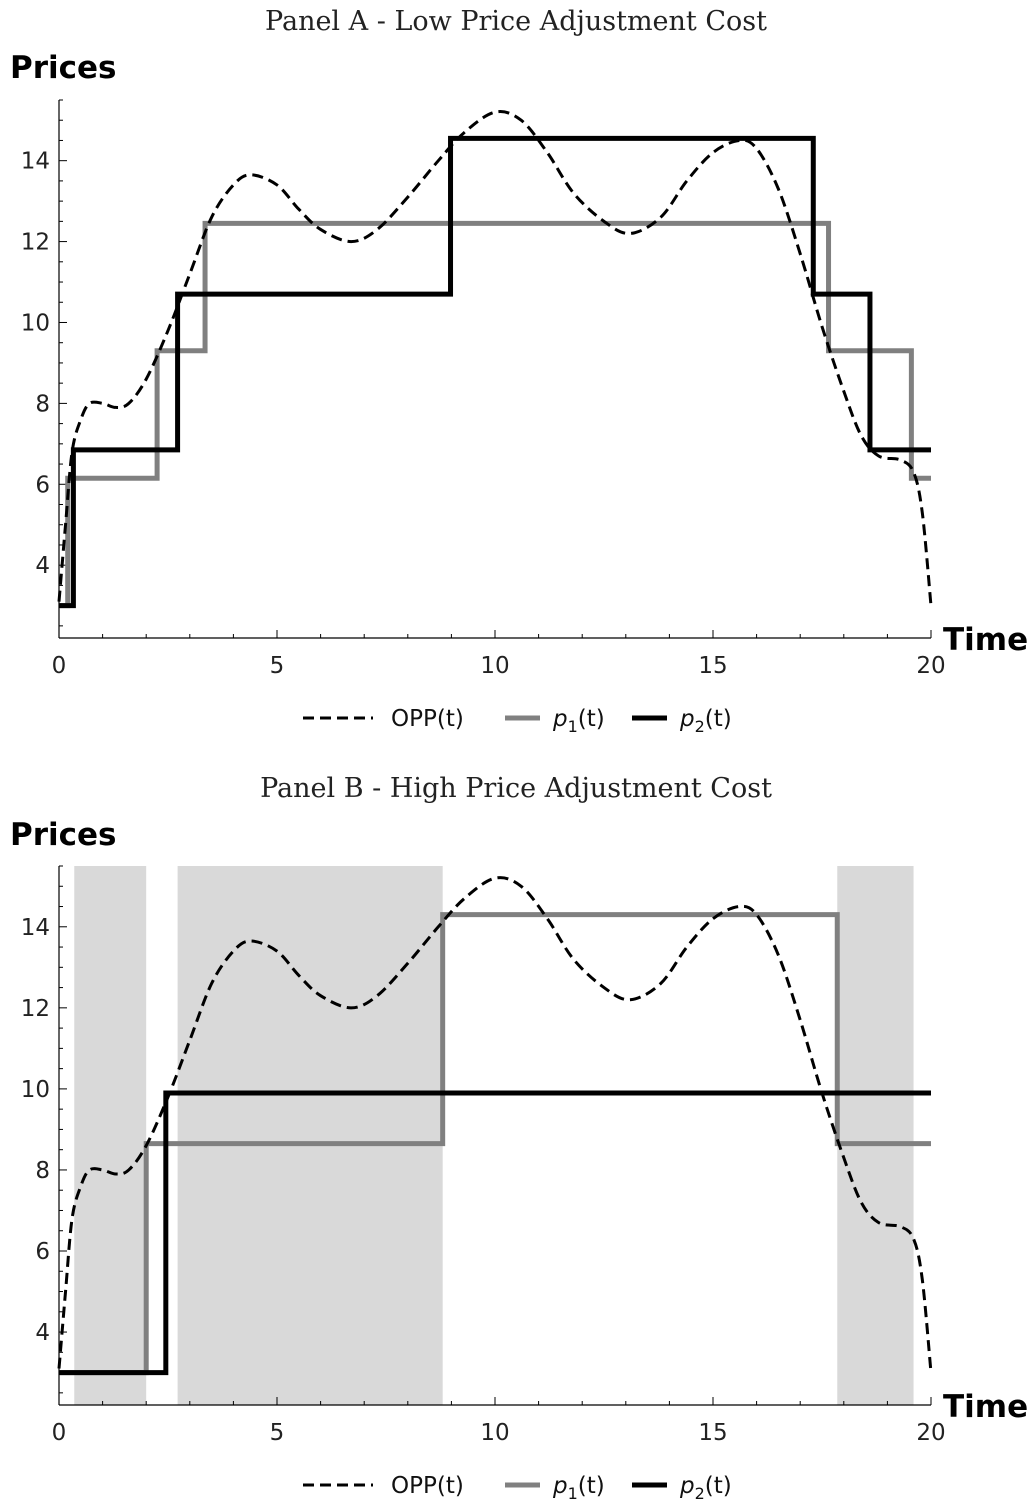 This screenshot has width=1032, height=1508. I want to click on panel-a-ylabel: Prices, so click(63, 68).